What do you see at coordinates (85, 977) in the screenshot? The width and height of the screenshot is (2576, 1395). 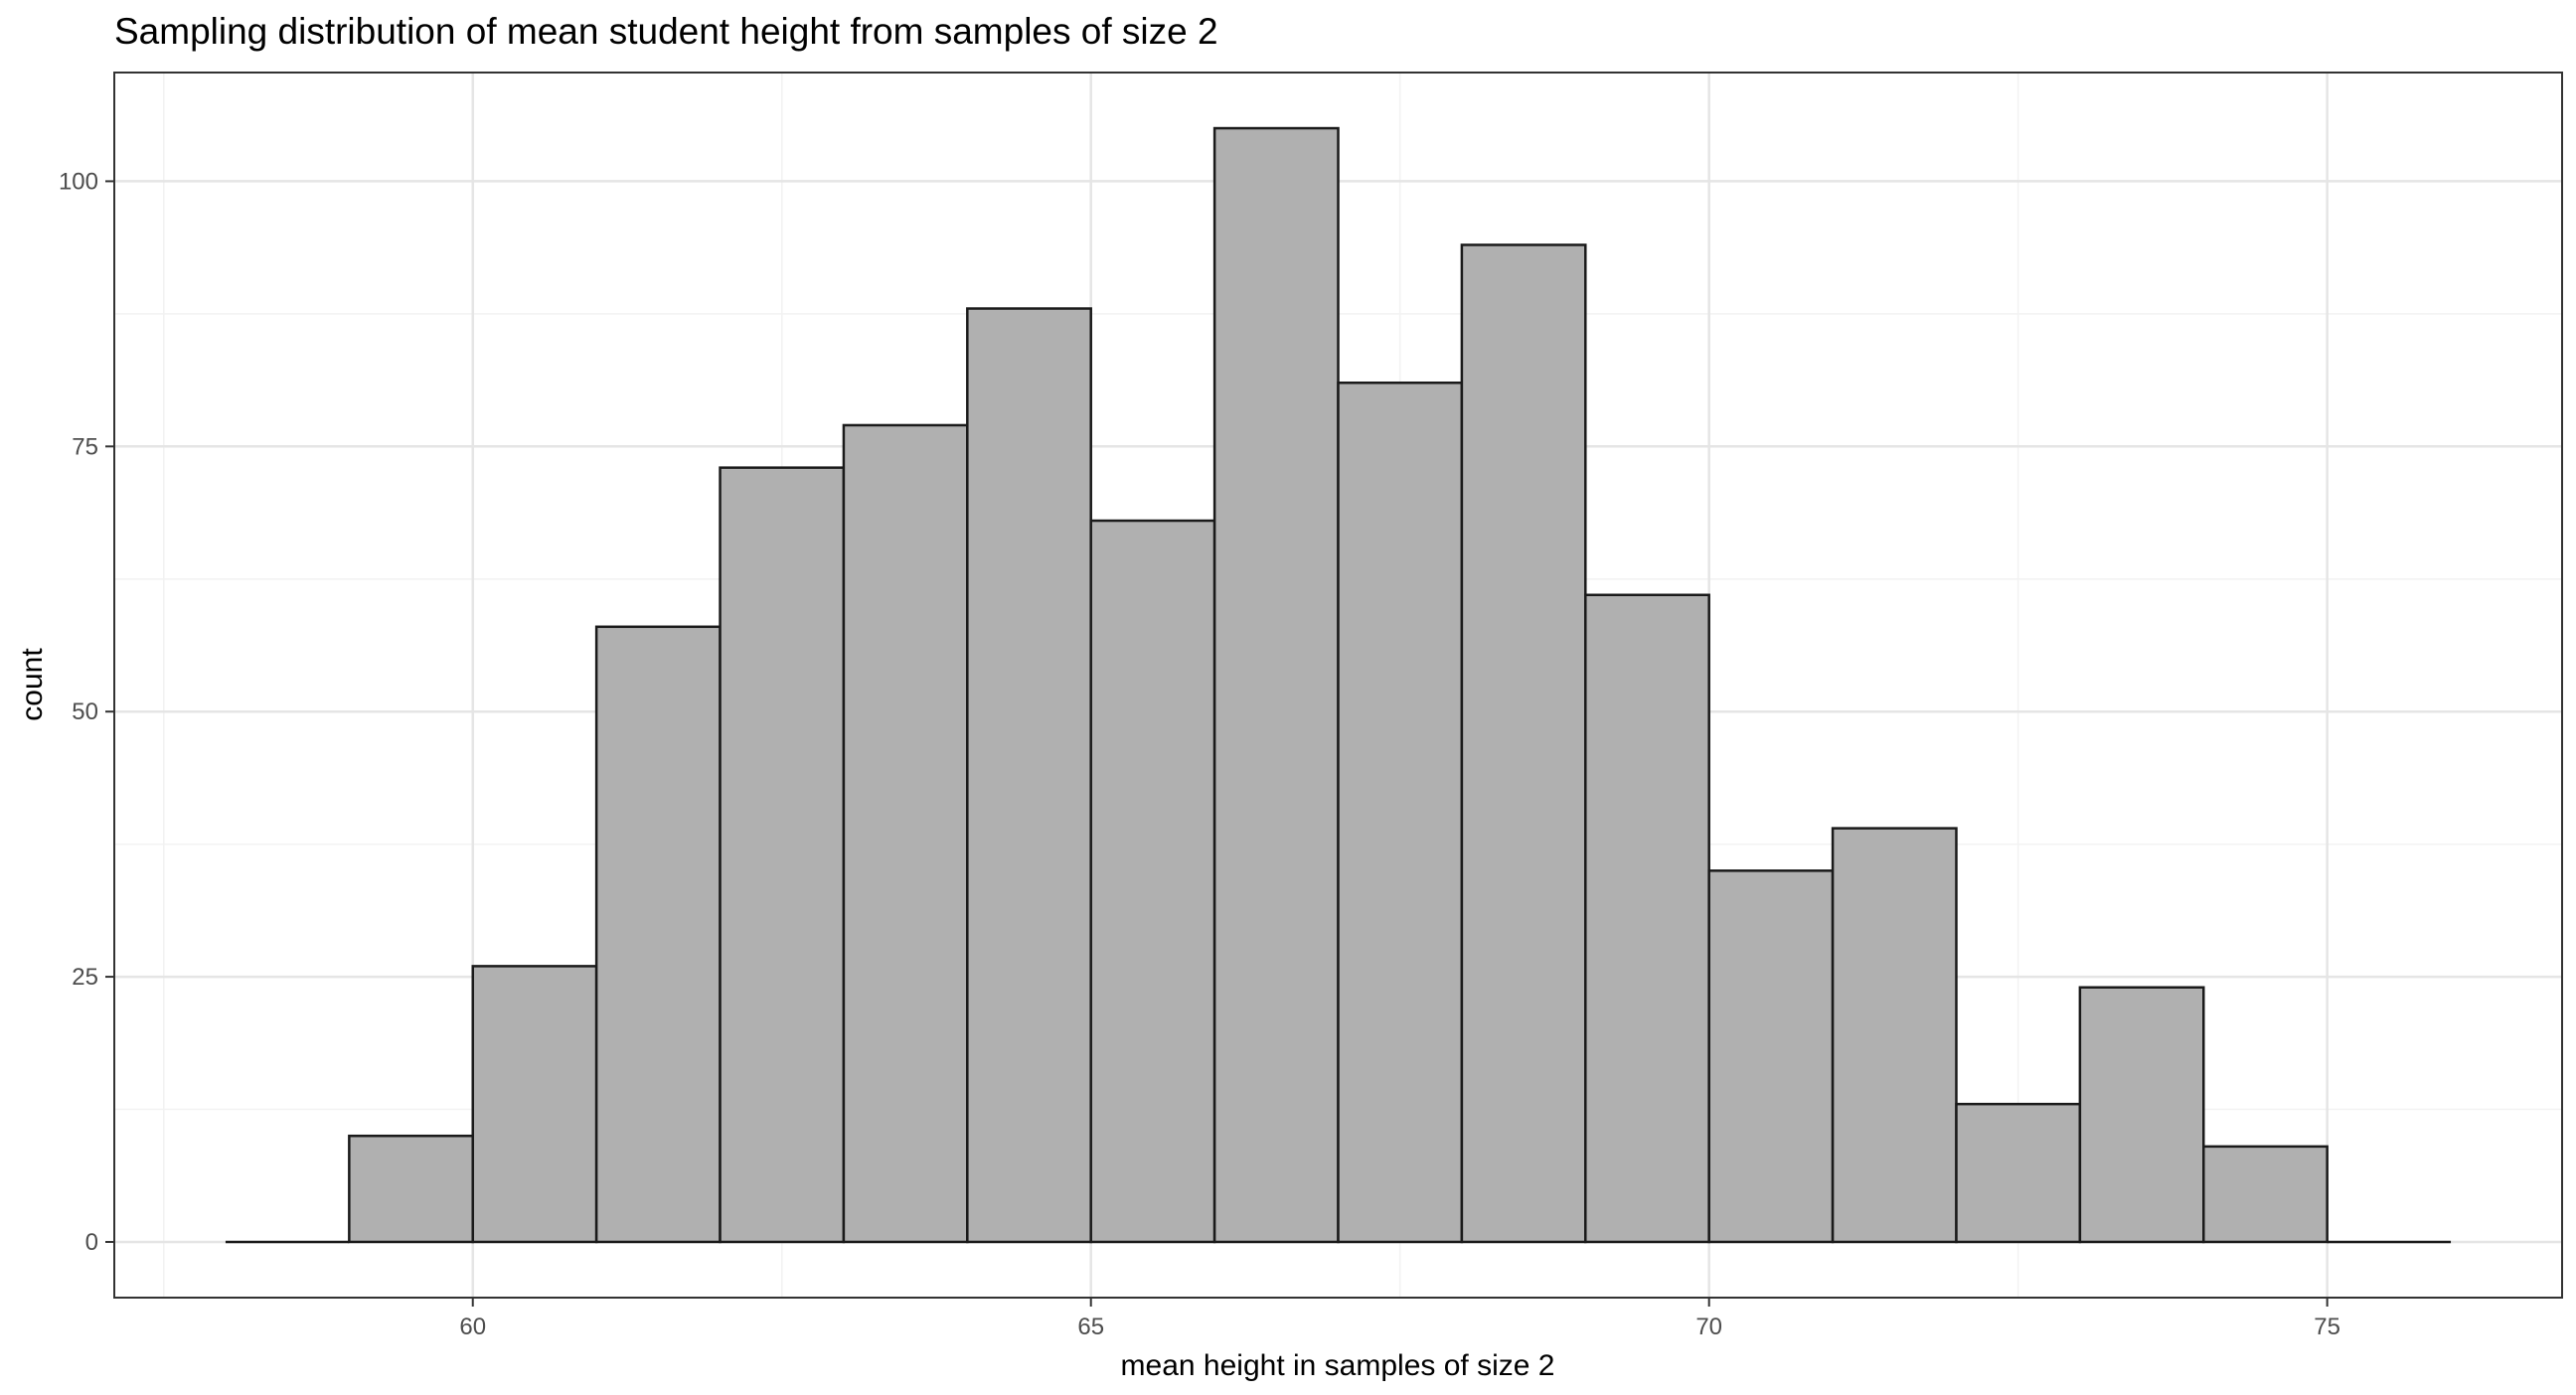 I see `y-tick-label: 25` at bounding box center [85, 977].